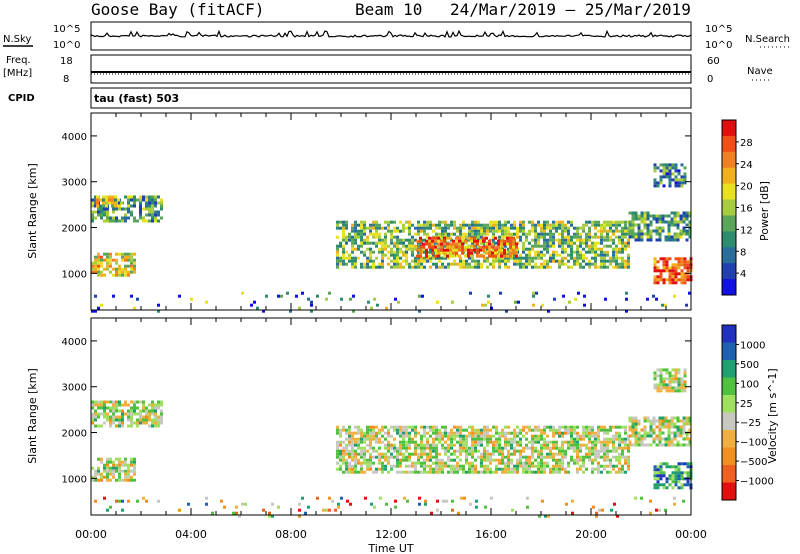 This screenshot has width=800, height=554. What do you see at coordinates (74, 434) in the screenshot?
I see `y-tick-label: 2000` at bounding box center [74, 434].